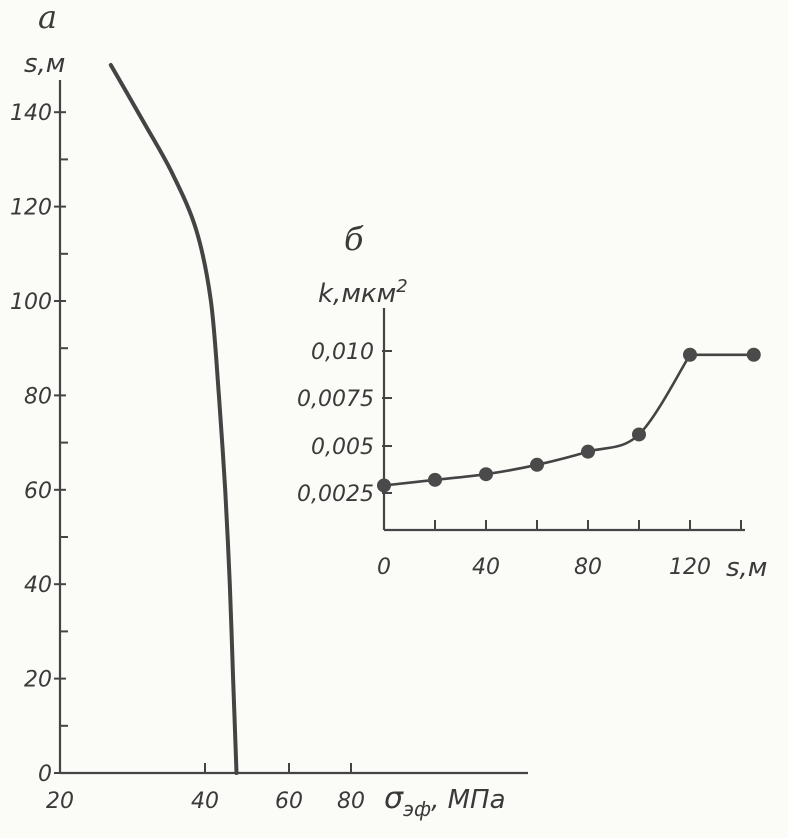  What do you see at coordinates (746, 568) in the screenshot?
I see `panel-b-x-axis-title: s,м` at bounding box center [746, 568].